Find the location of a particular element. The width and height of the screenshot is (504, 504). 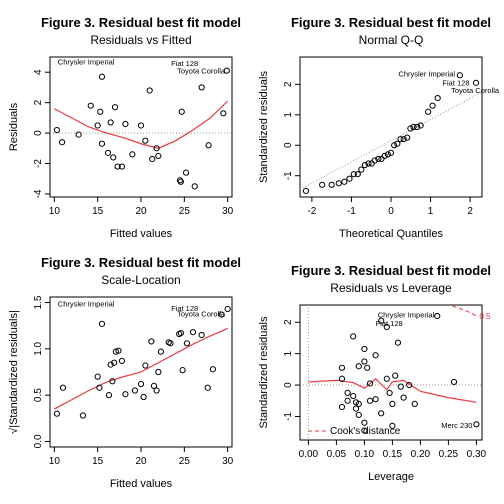

y-axis-label: Standardized residuals is located at coordinates (264, 127).